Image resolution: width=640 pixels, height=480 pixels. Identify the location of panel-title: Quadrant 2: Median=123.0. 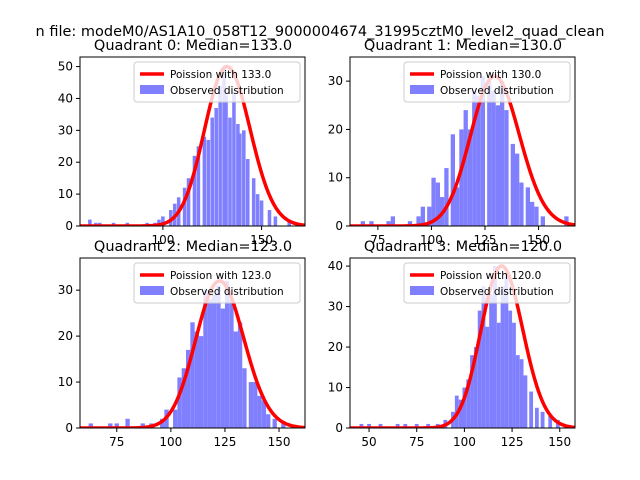
(193, 247).